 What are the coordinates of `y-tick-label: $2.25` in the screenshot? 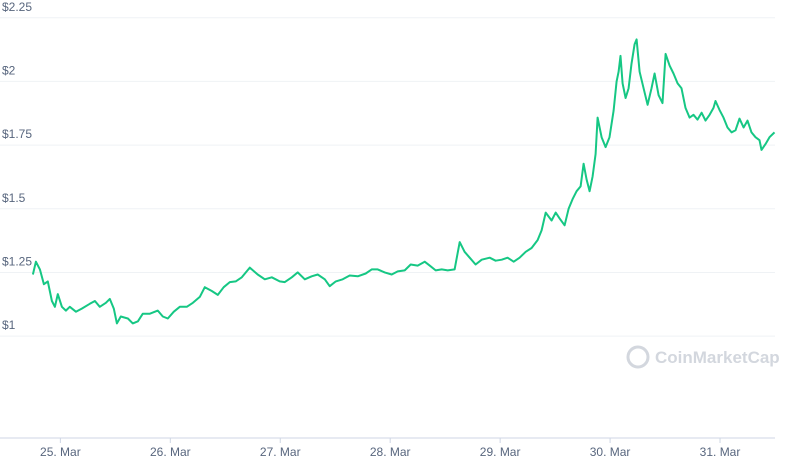 It's located at (17, 7).